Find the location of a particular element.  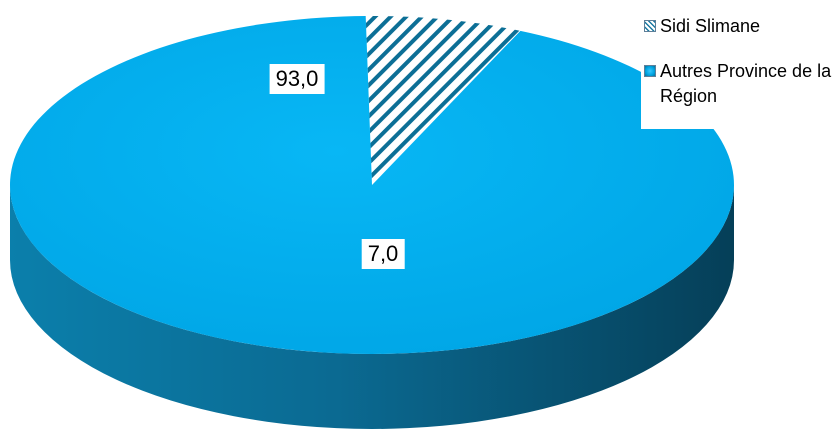

slice-sidi-slimane is located at coordinates (443, 101).